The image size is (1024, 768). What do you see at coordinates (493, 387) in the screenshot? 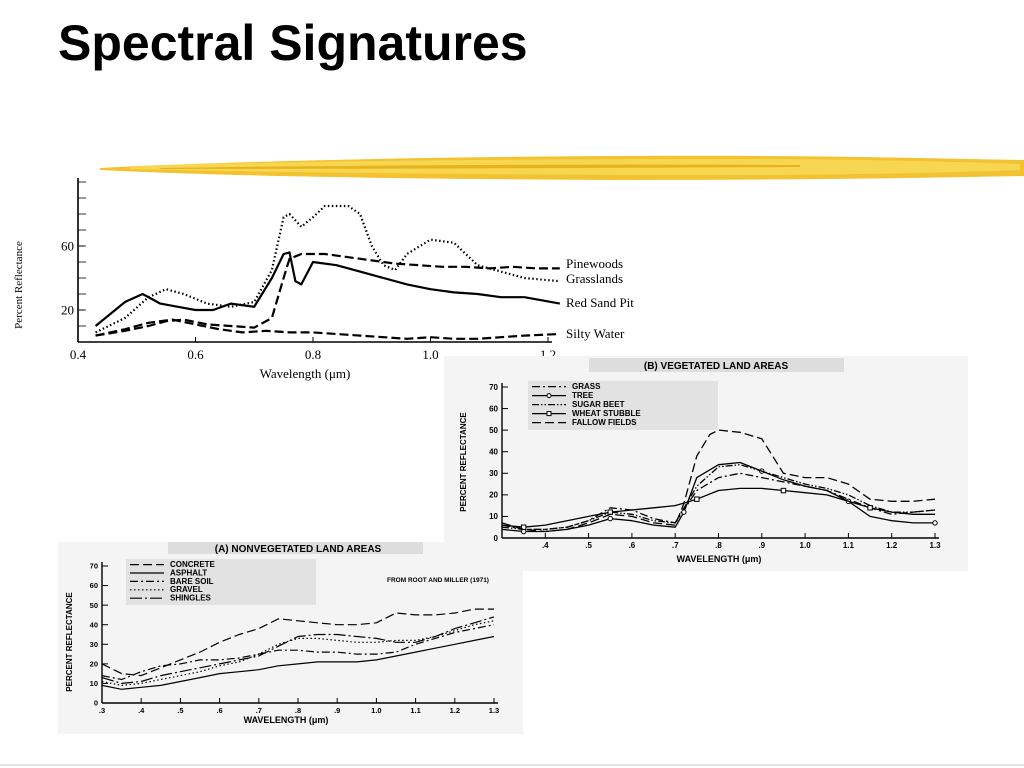
I see `chart-b-y-tick-label: 70` at bounding box center [493, 387].